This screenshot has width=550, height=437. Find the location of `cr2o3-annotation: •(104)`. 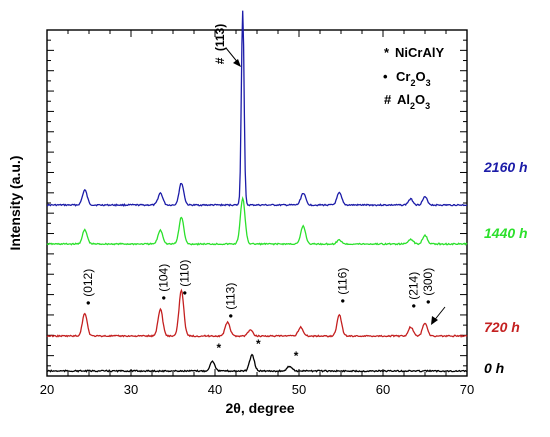

cr2o3-annotation: •(104) is located at coordinates (163, 282).